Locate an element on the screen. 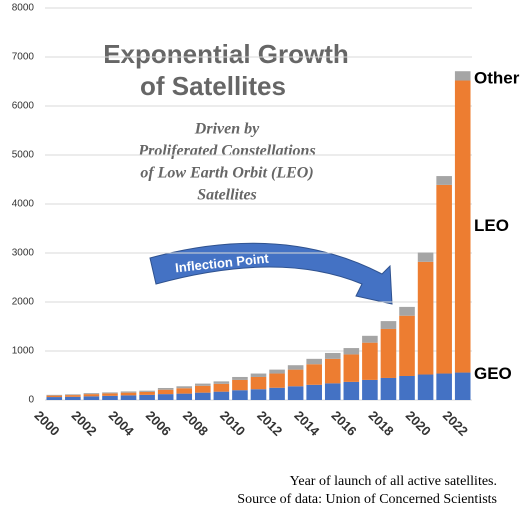 The height and width of the screenshot is (514, 529). legend-label: LEO is located at coordinates (491, 225).